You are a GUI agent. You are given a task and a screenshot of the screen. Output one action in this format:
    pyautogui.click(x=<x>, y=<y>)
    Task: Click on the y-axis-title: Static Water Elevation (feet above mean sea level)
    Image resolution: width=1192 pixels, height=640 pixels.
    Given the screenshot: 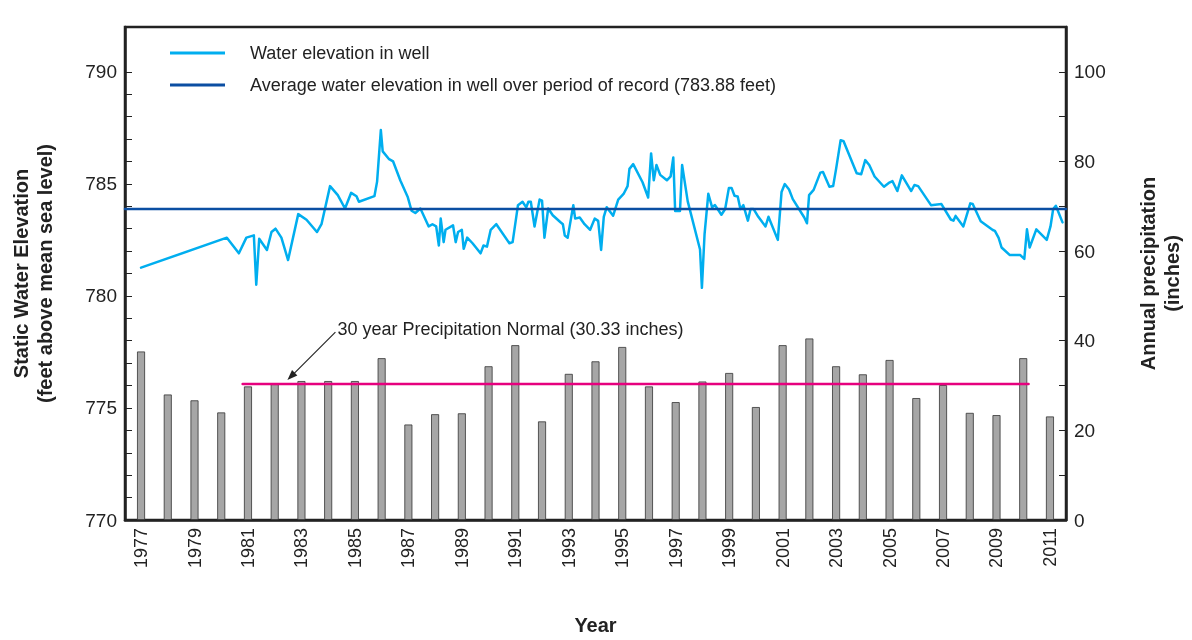 What is the action you would take?
    pyautogui.click(x=33, y=273)
    